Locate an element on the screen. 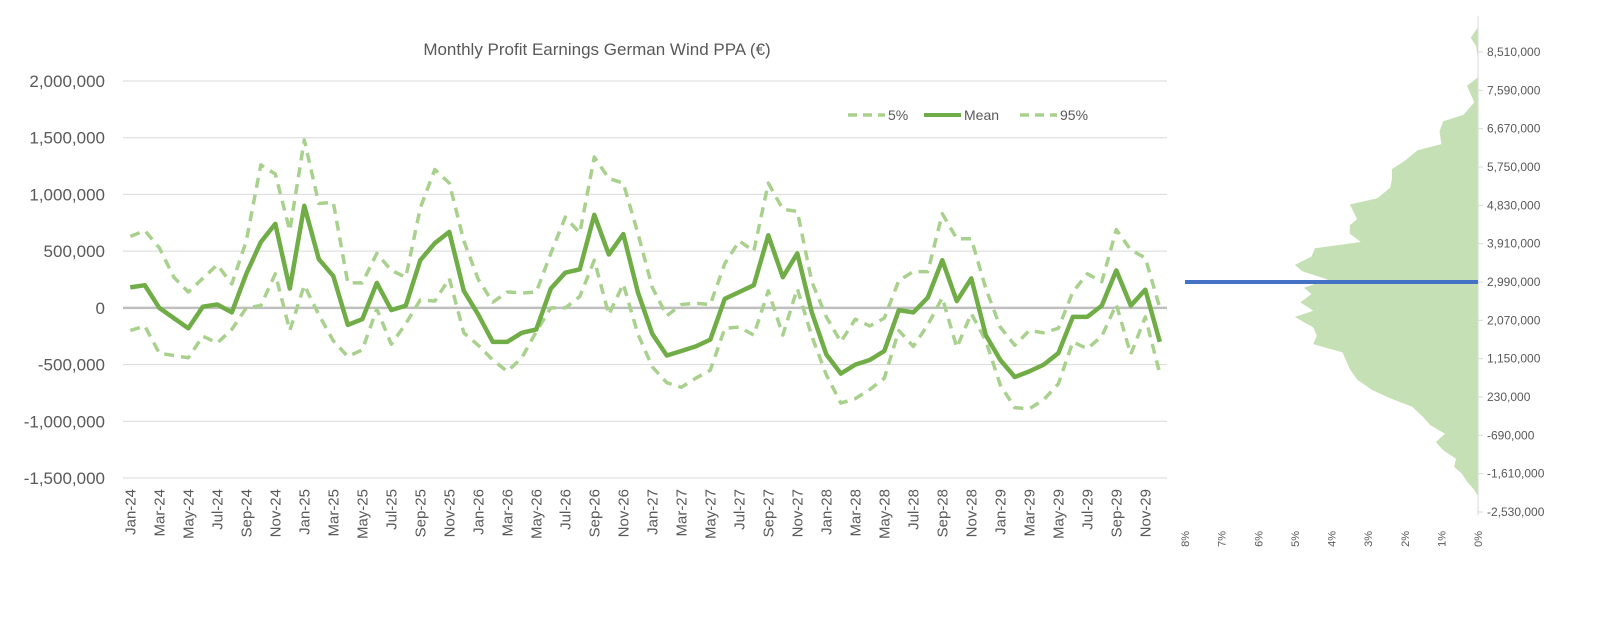 This screenshot has width=1606, height=633. legend-label-mean: Mean is located at coordinates (981, 115).